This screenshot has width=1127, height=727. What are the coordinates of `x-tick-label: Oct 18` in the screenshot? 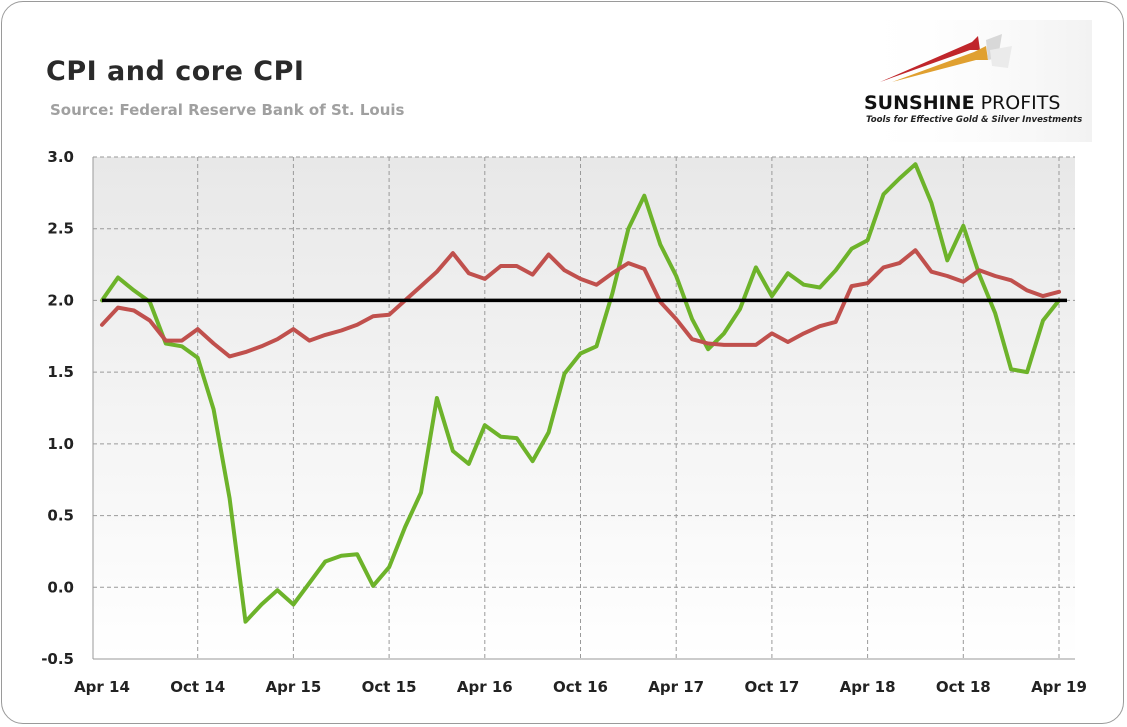 It's located at (963, 687).